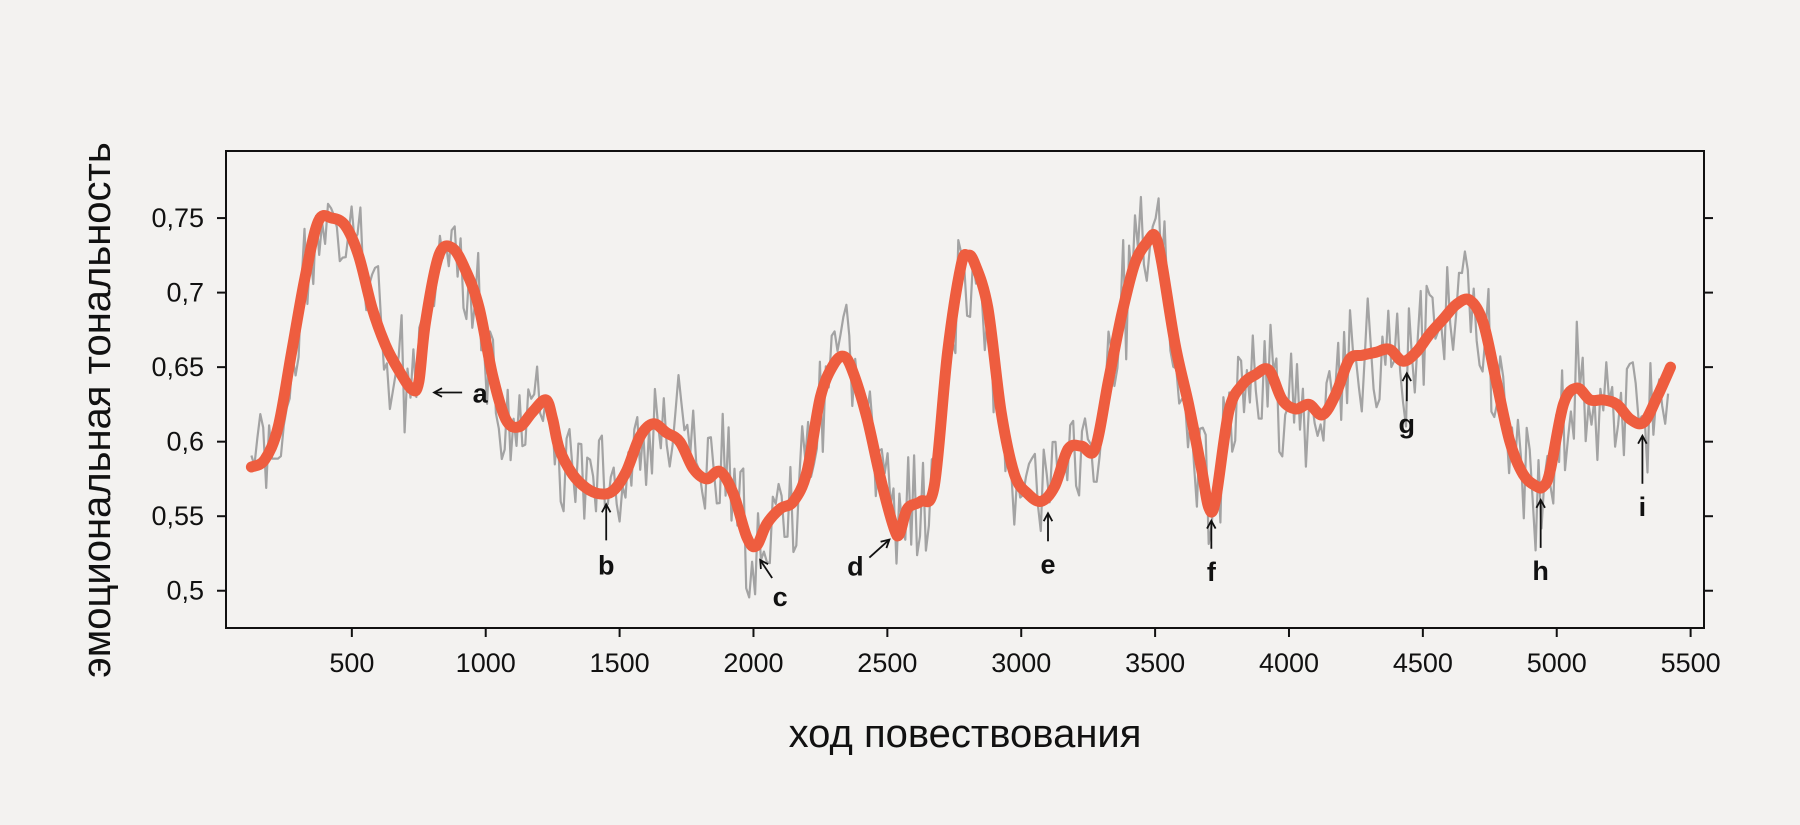 The image size is (1800, 825). Describe the element at coordinates (185, 293) in the screenshot. I see `y-tick-label: 0,7` at that location.